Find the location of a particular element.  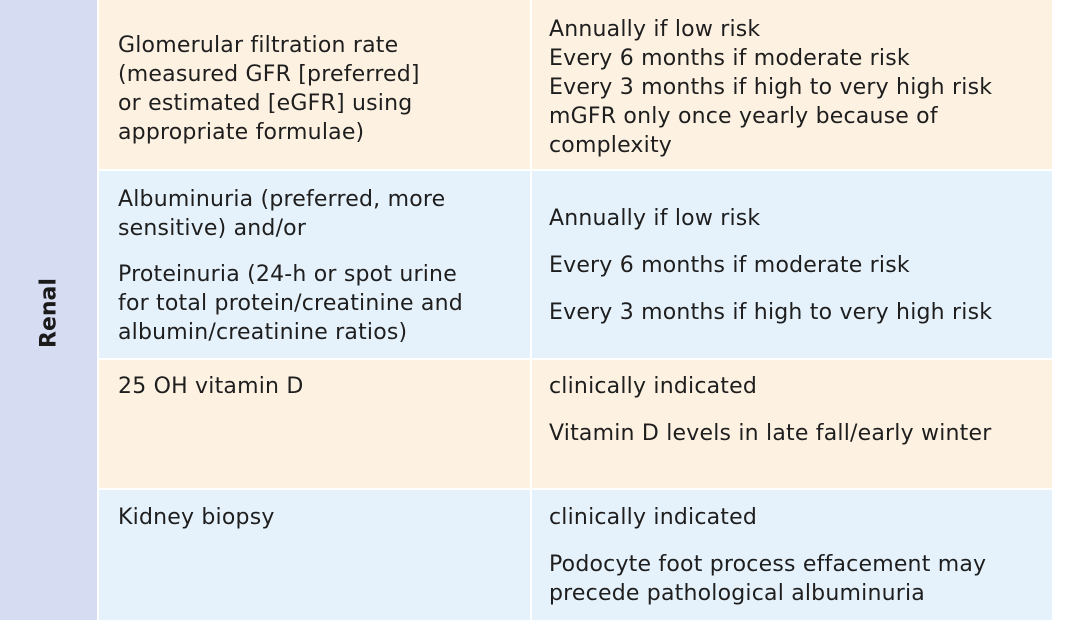

test-text: albumin/creatinine ratios) is located at coordinates (263, 332).